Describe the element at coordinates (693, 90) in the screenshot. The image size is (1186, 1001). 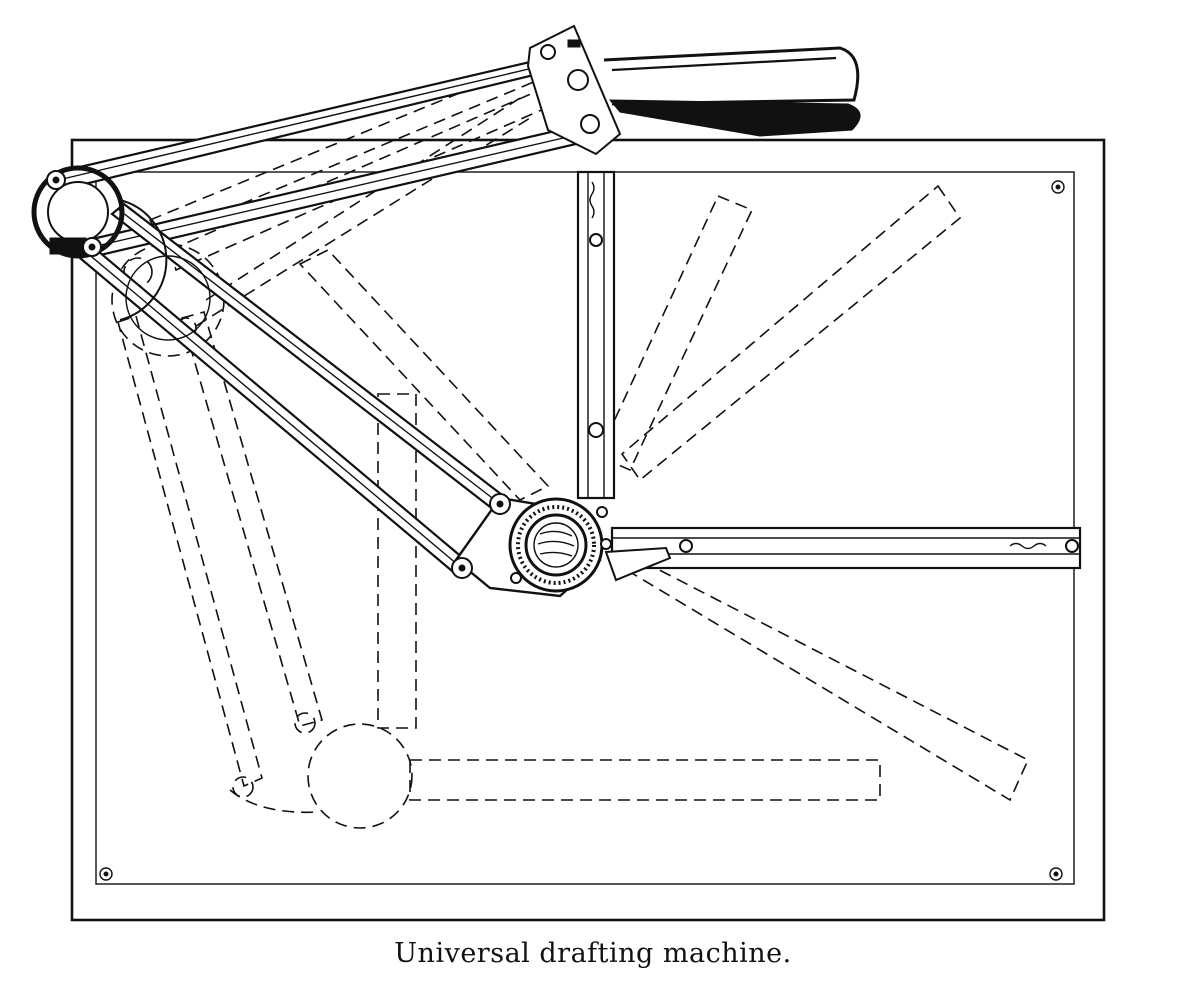
I see `board-clamp-handle` at that location.